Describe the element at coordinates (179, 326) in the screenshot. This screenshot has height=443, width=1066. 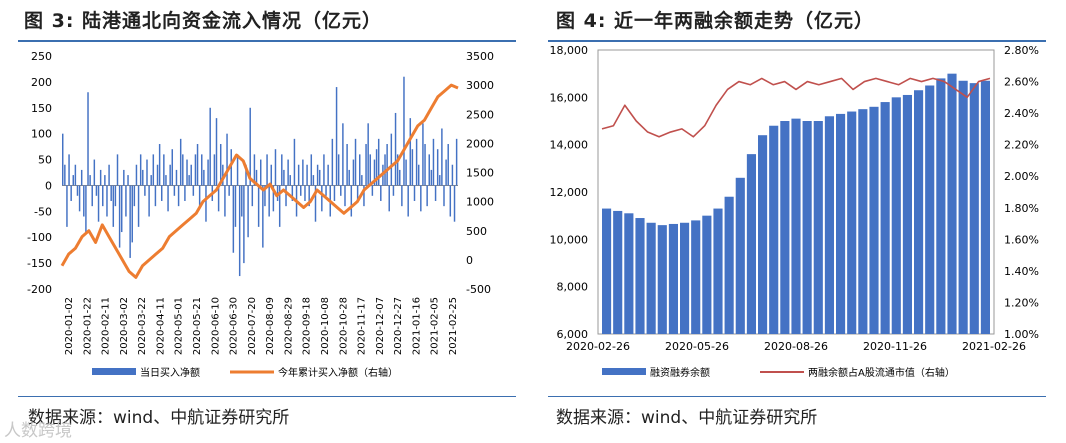
I see `x-tick-label: 2020-05-01` at that location.